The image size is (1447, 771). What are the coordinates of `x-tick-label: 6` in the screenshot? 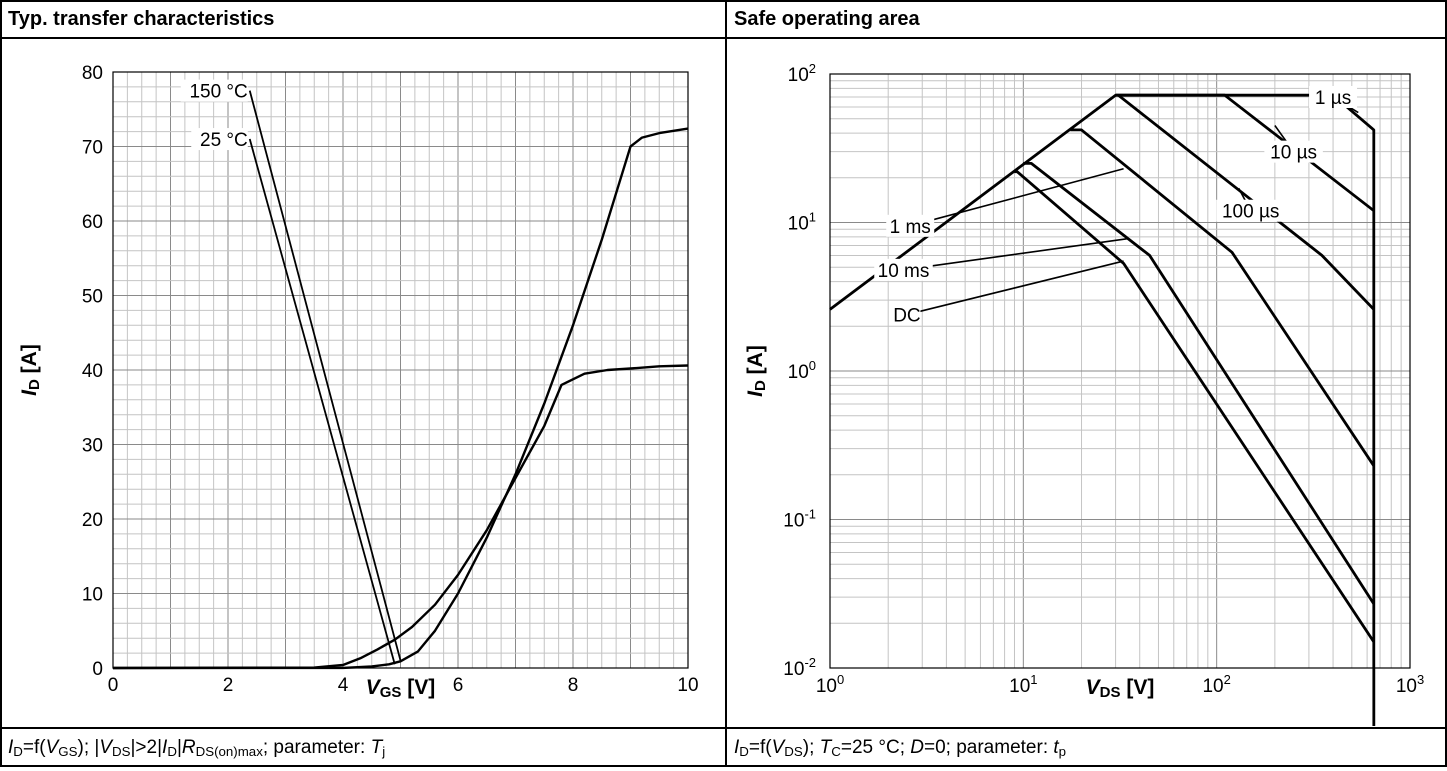 It's located at (458, 685).